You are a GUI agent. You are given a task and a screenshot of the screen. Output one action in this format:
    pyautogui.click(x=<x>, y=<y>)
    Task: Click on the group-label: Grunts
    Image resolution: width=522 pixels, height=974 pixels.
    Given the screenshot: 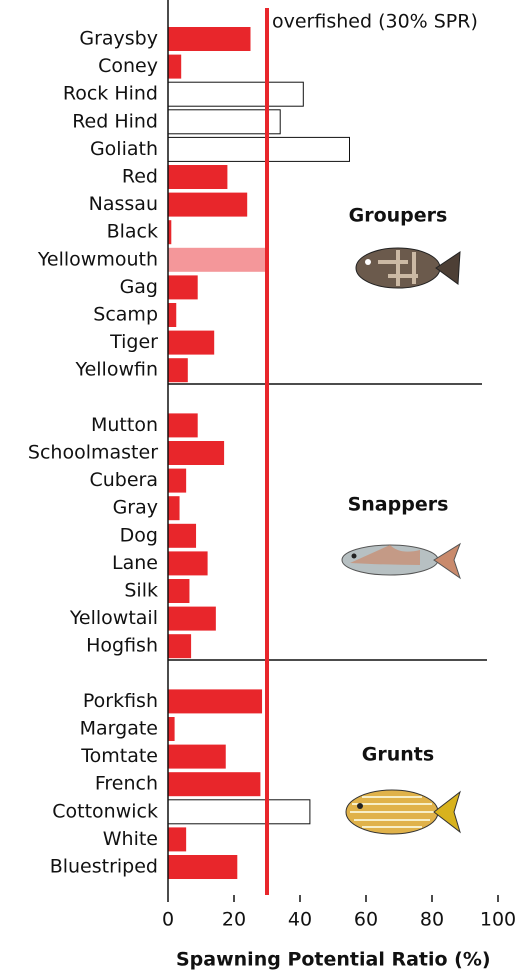 What is the action you would take?
    pyautogui.click(x=398, y=755)
    